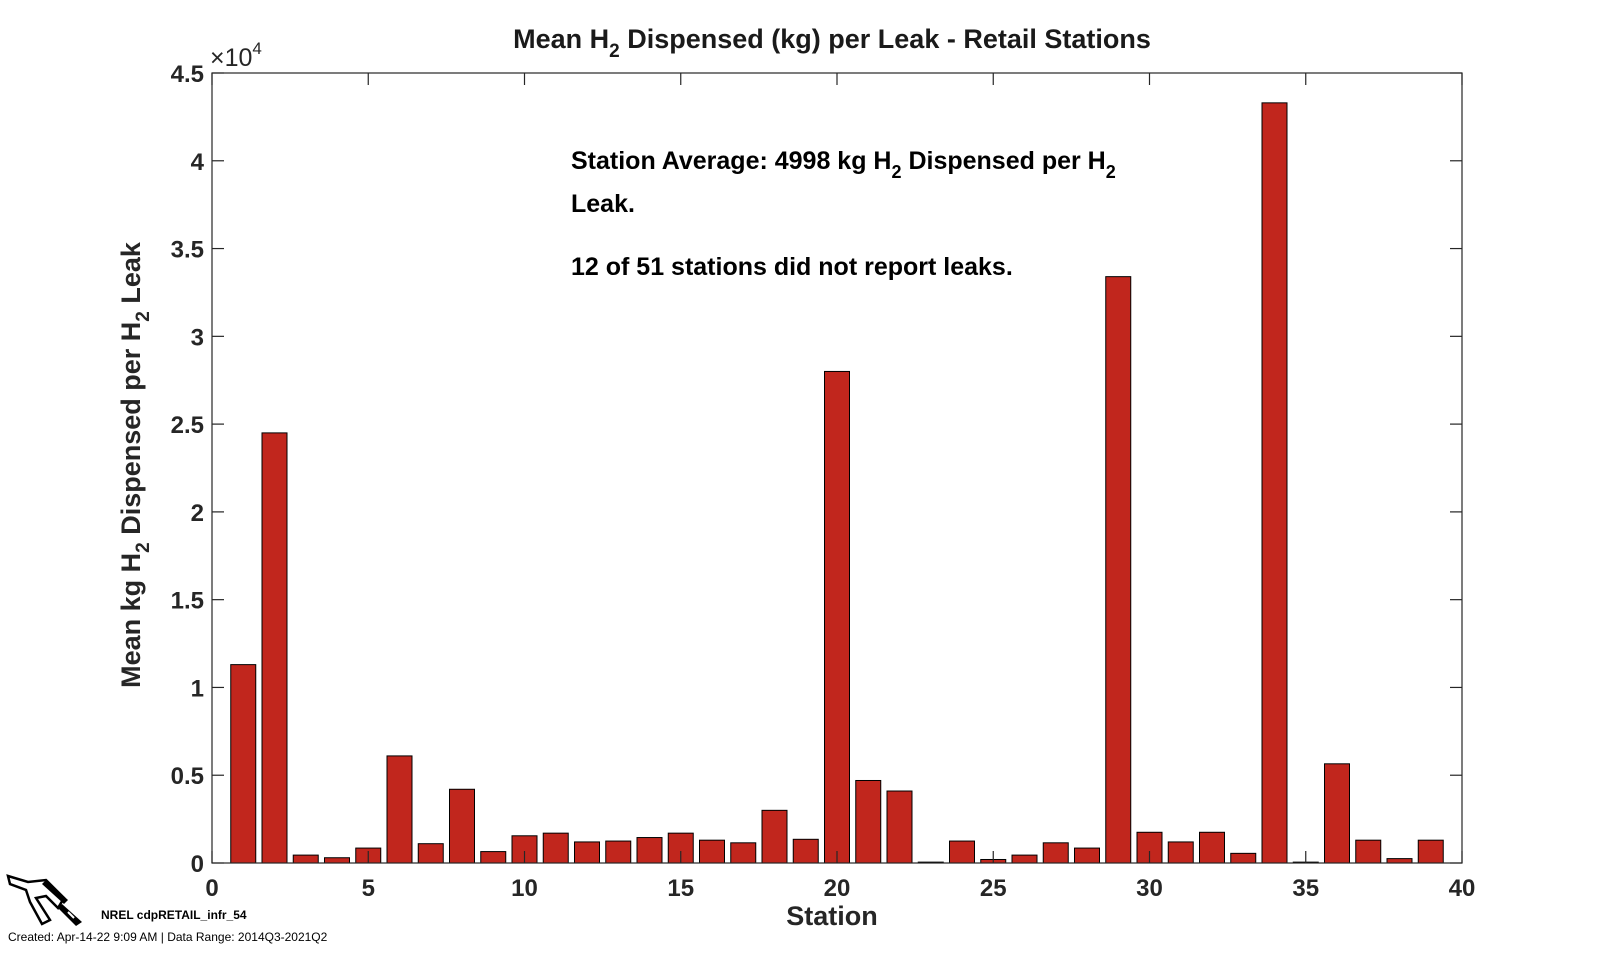 This screenshot has width=1600, height=960. I want to click on y-tick-label: 2, so click(197, 513).